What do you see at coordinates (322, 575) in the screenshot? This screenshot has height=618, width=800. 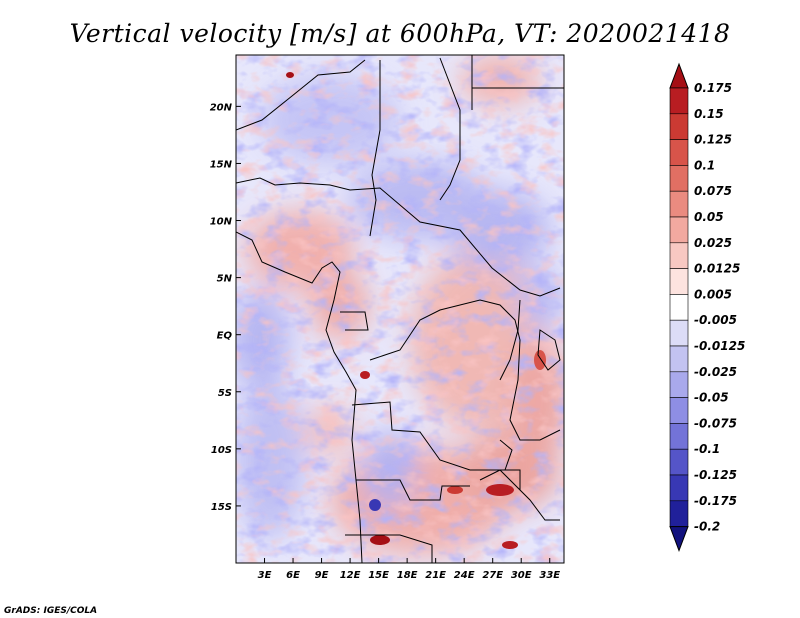 I see `x-tick-label: 9E` at bounding box center [322, 575].